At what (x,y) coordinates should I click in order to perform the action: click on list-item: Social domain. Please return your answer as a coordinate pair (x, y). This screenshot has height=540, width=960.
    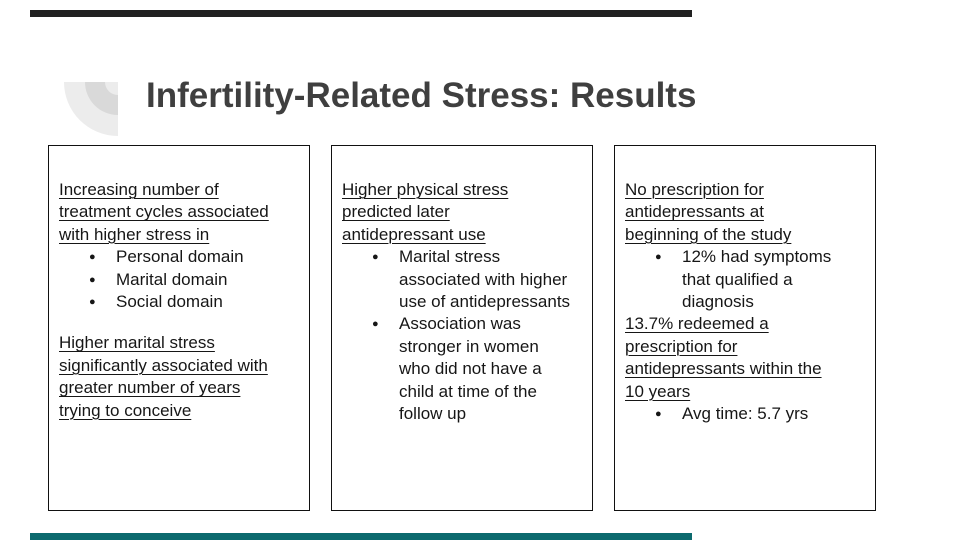
    Looking at the image, I should click on (180, 302).